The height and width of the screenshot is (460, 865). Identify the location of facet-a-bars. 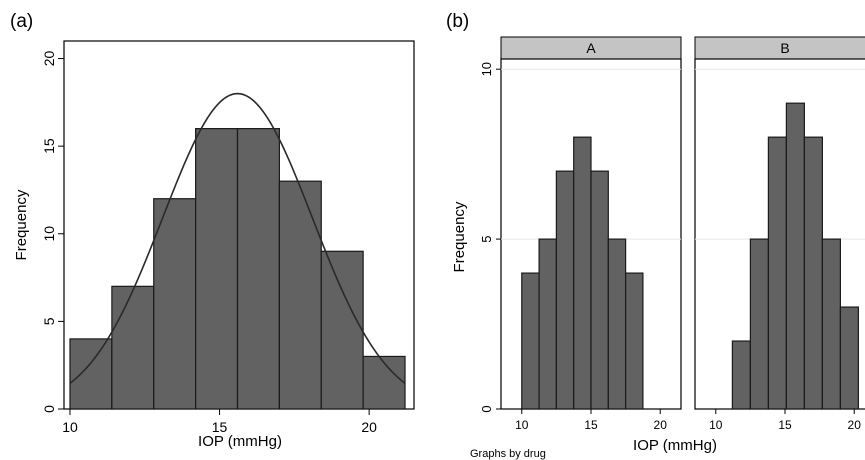
(582, 273).